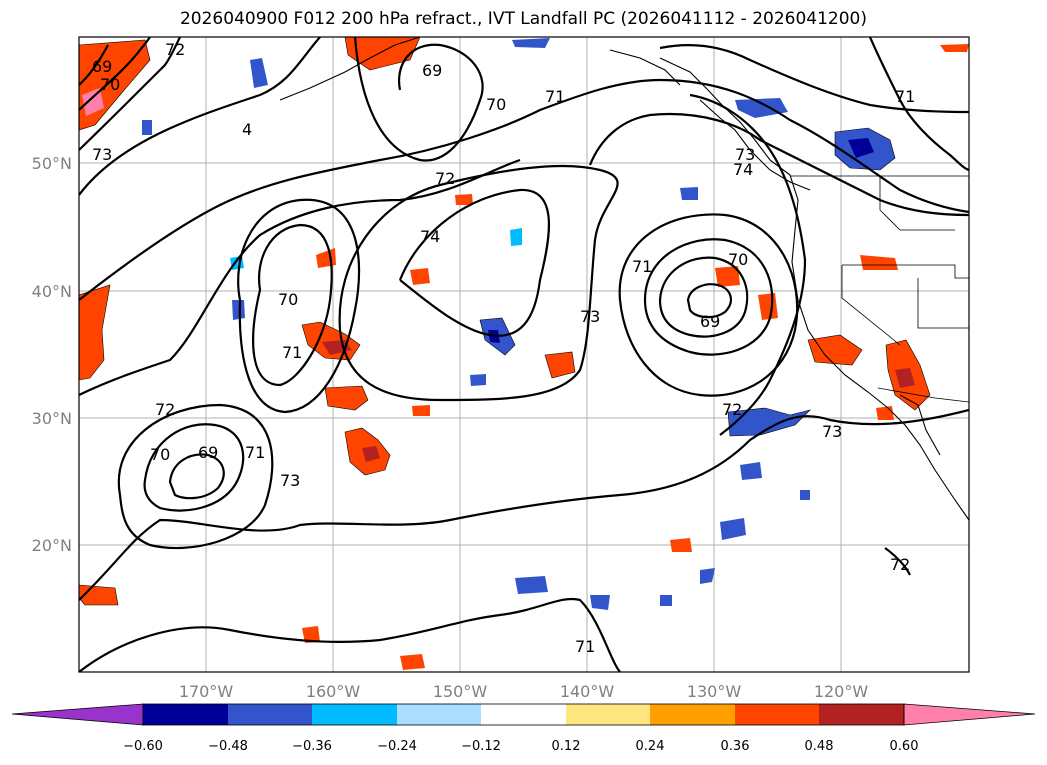 The image size is (1047, 765). What do you see at coordinates (143, 746) in the screenshot?
I see `colorbar-tick-label: −0.60` at bounding box center [143, 746].